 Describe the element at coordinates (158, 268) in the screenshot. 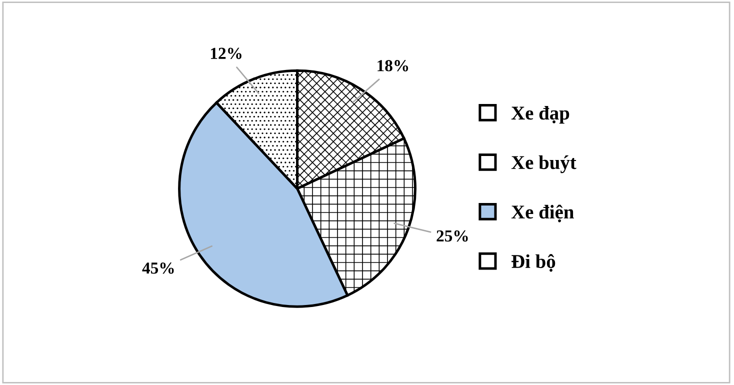

I see `data-label: 45%` at that location.